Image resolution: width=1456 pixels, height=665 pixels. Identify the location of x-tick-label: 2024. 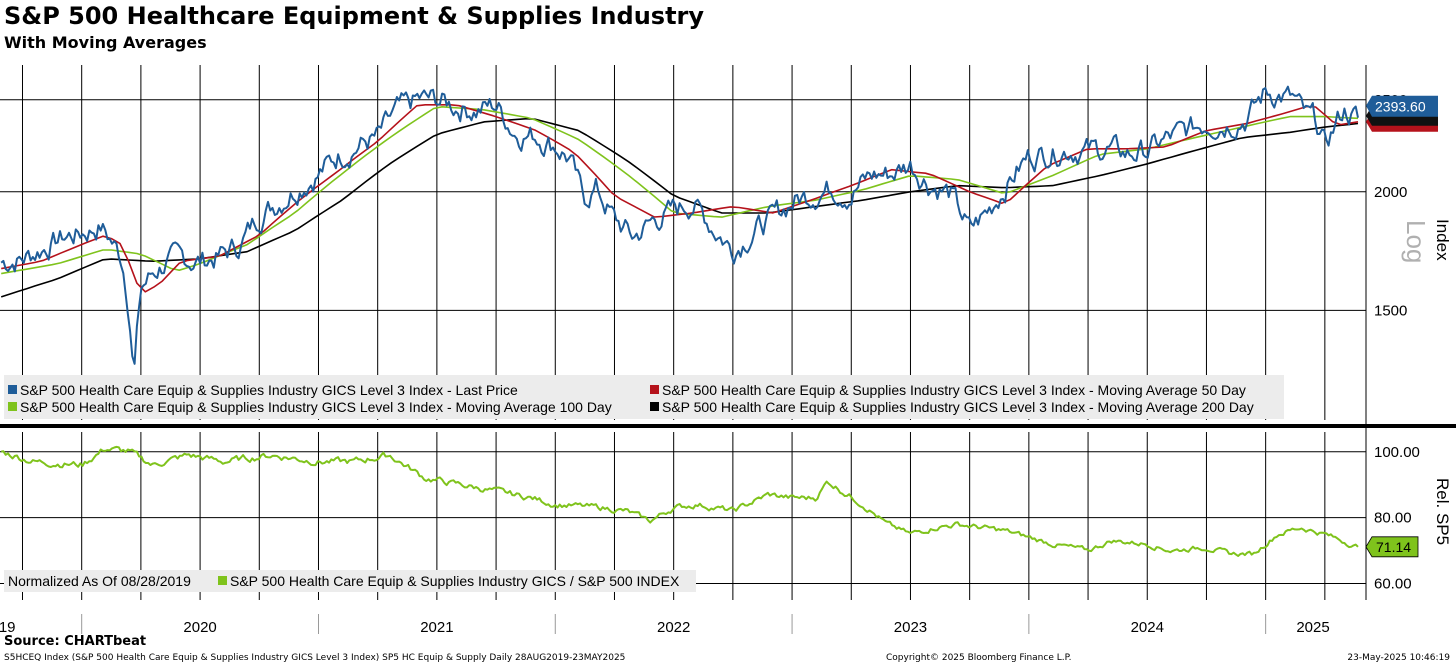
(1147, 627).